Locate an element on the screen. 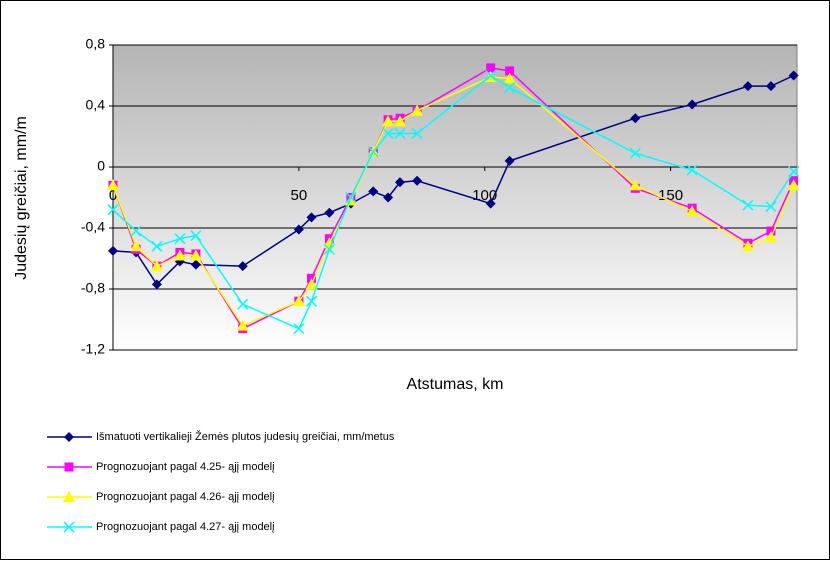 This screenshot has width=830, height=565. legend-label: Prognozuojant pagal 4.26- ąjį modelį is located at coordinates (185, 497).